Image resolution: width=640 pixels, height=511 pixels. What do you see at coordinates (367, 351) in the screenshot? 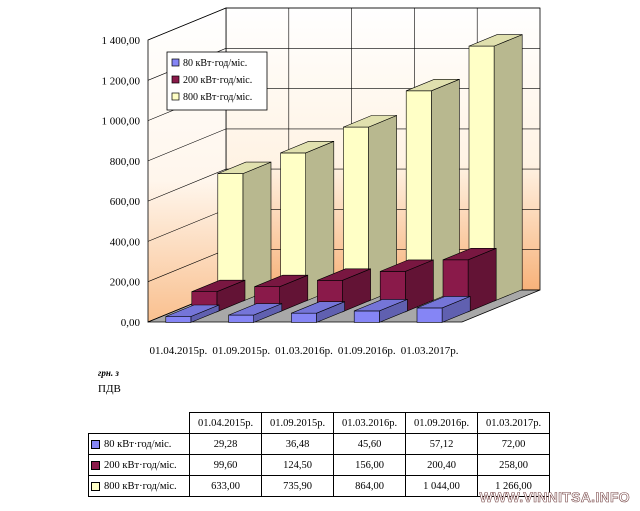
I see `x-tick-label: 01.09.2016р.` at bounding box center [367, 351].